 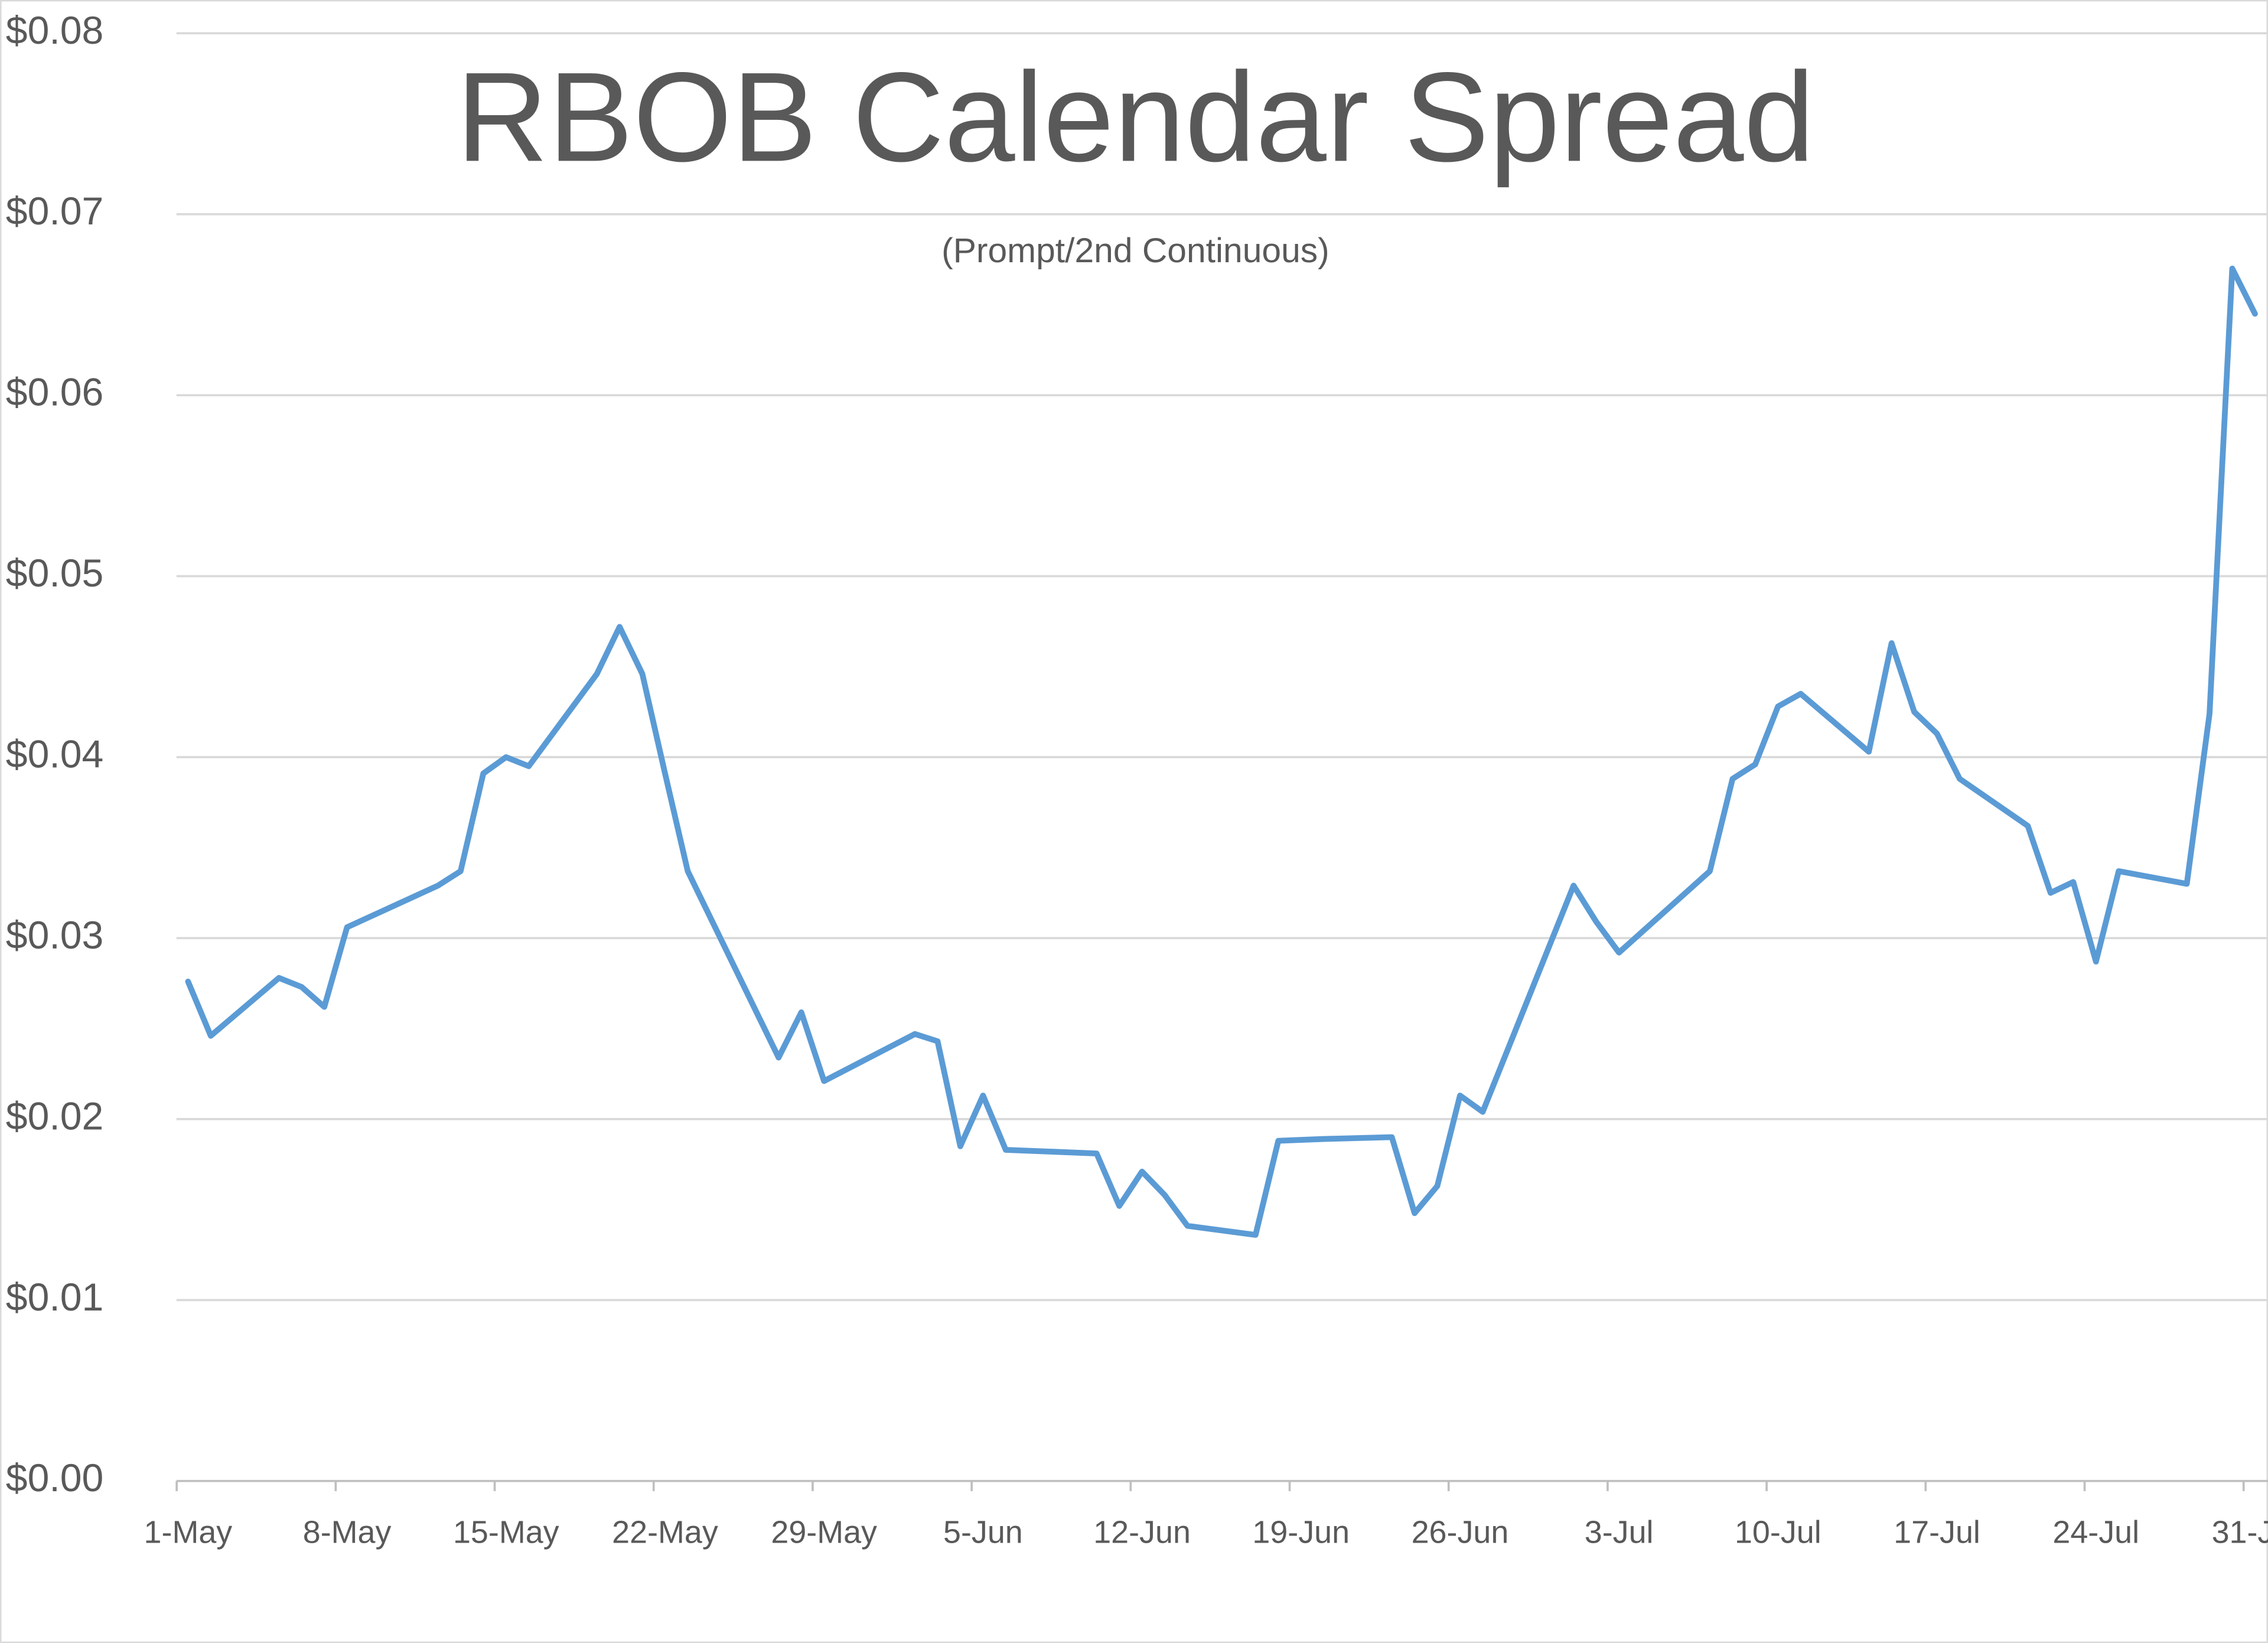 I want to click on x-tick-label: 12-Jun, so click(x=1142, y=1533).